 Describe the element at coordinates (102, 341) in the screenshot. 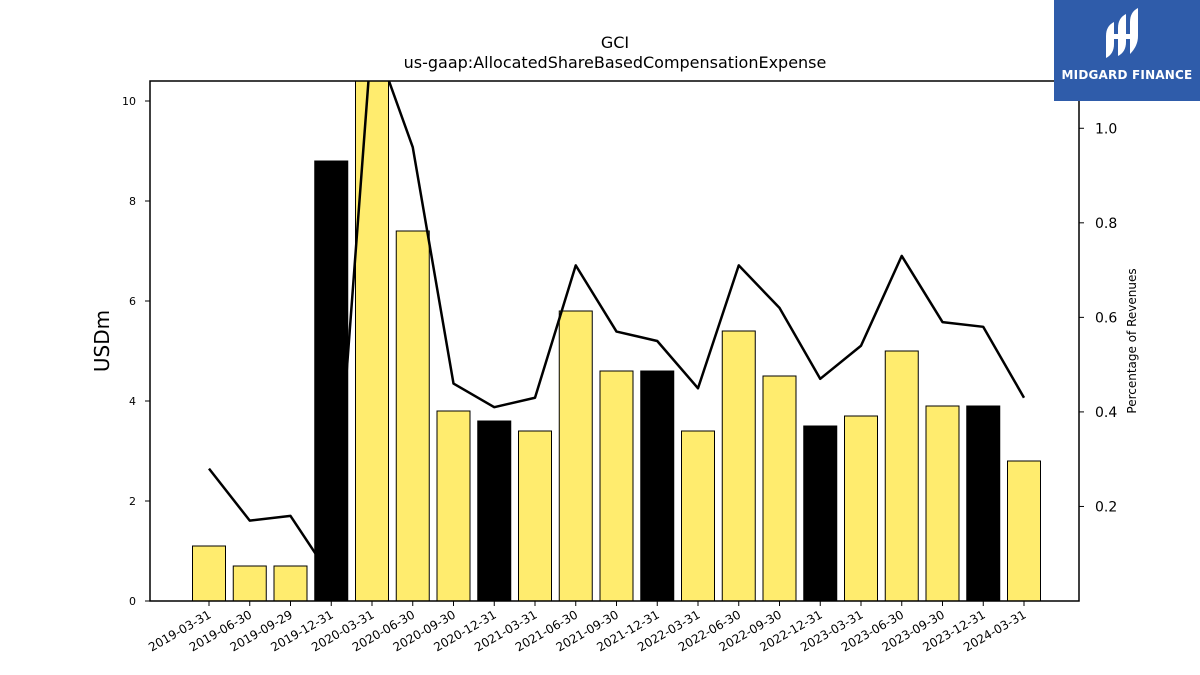

I see `y-axis-label: USDm` at that location.